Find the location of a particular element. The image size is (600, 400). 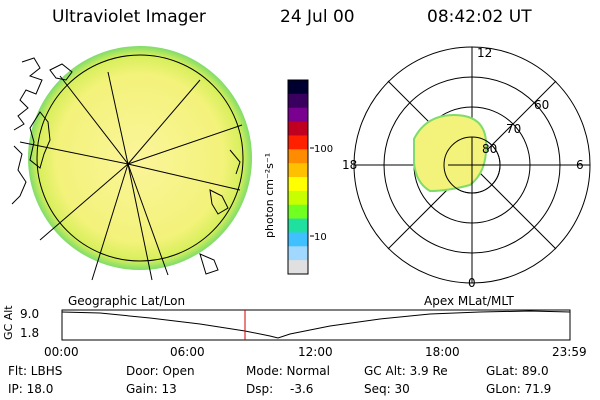

x-tick-1200: 12:00 is located at coordinates (315, 352).